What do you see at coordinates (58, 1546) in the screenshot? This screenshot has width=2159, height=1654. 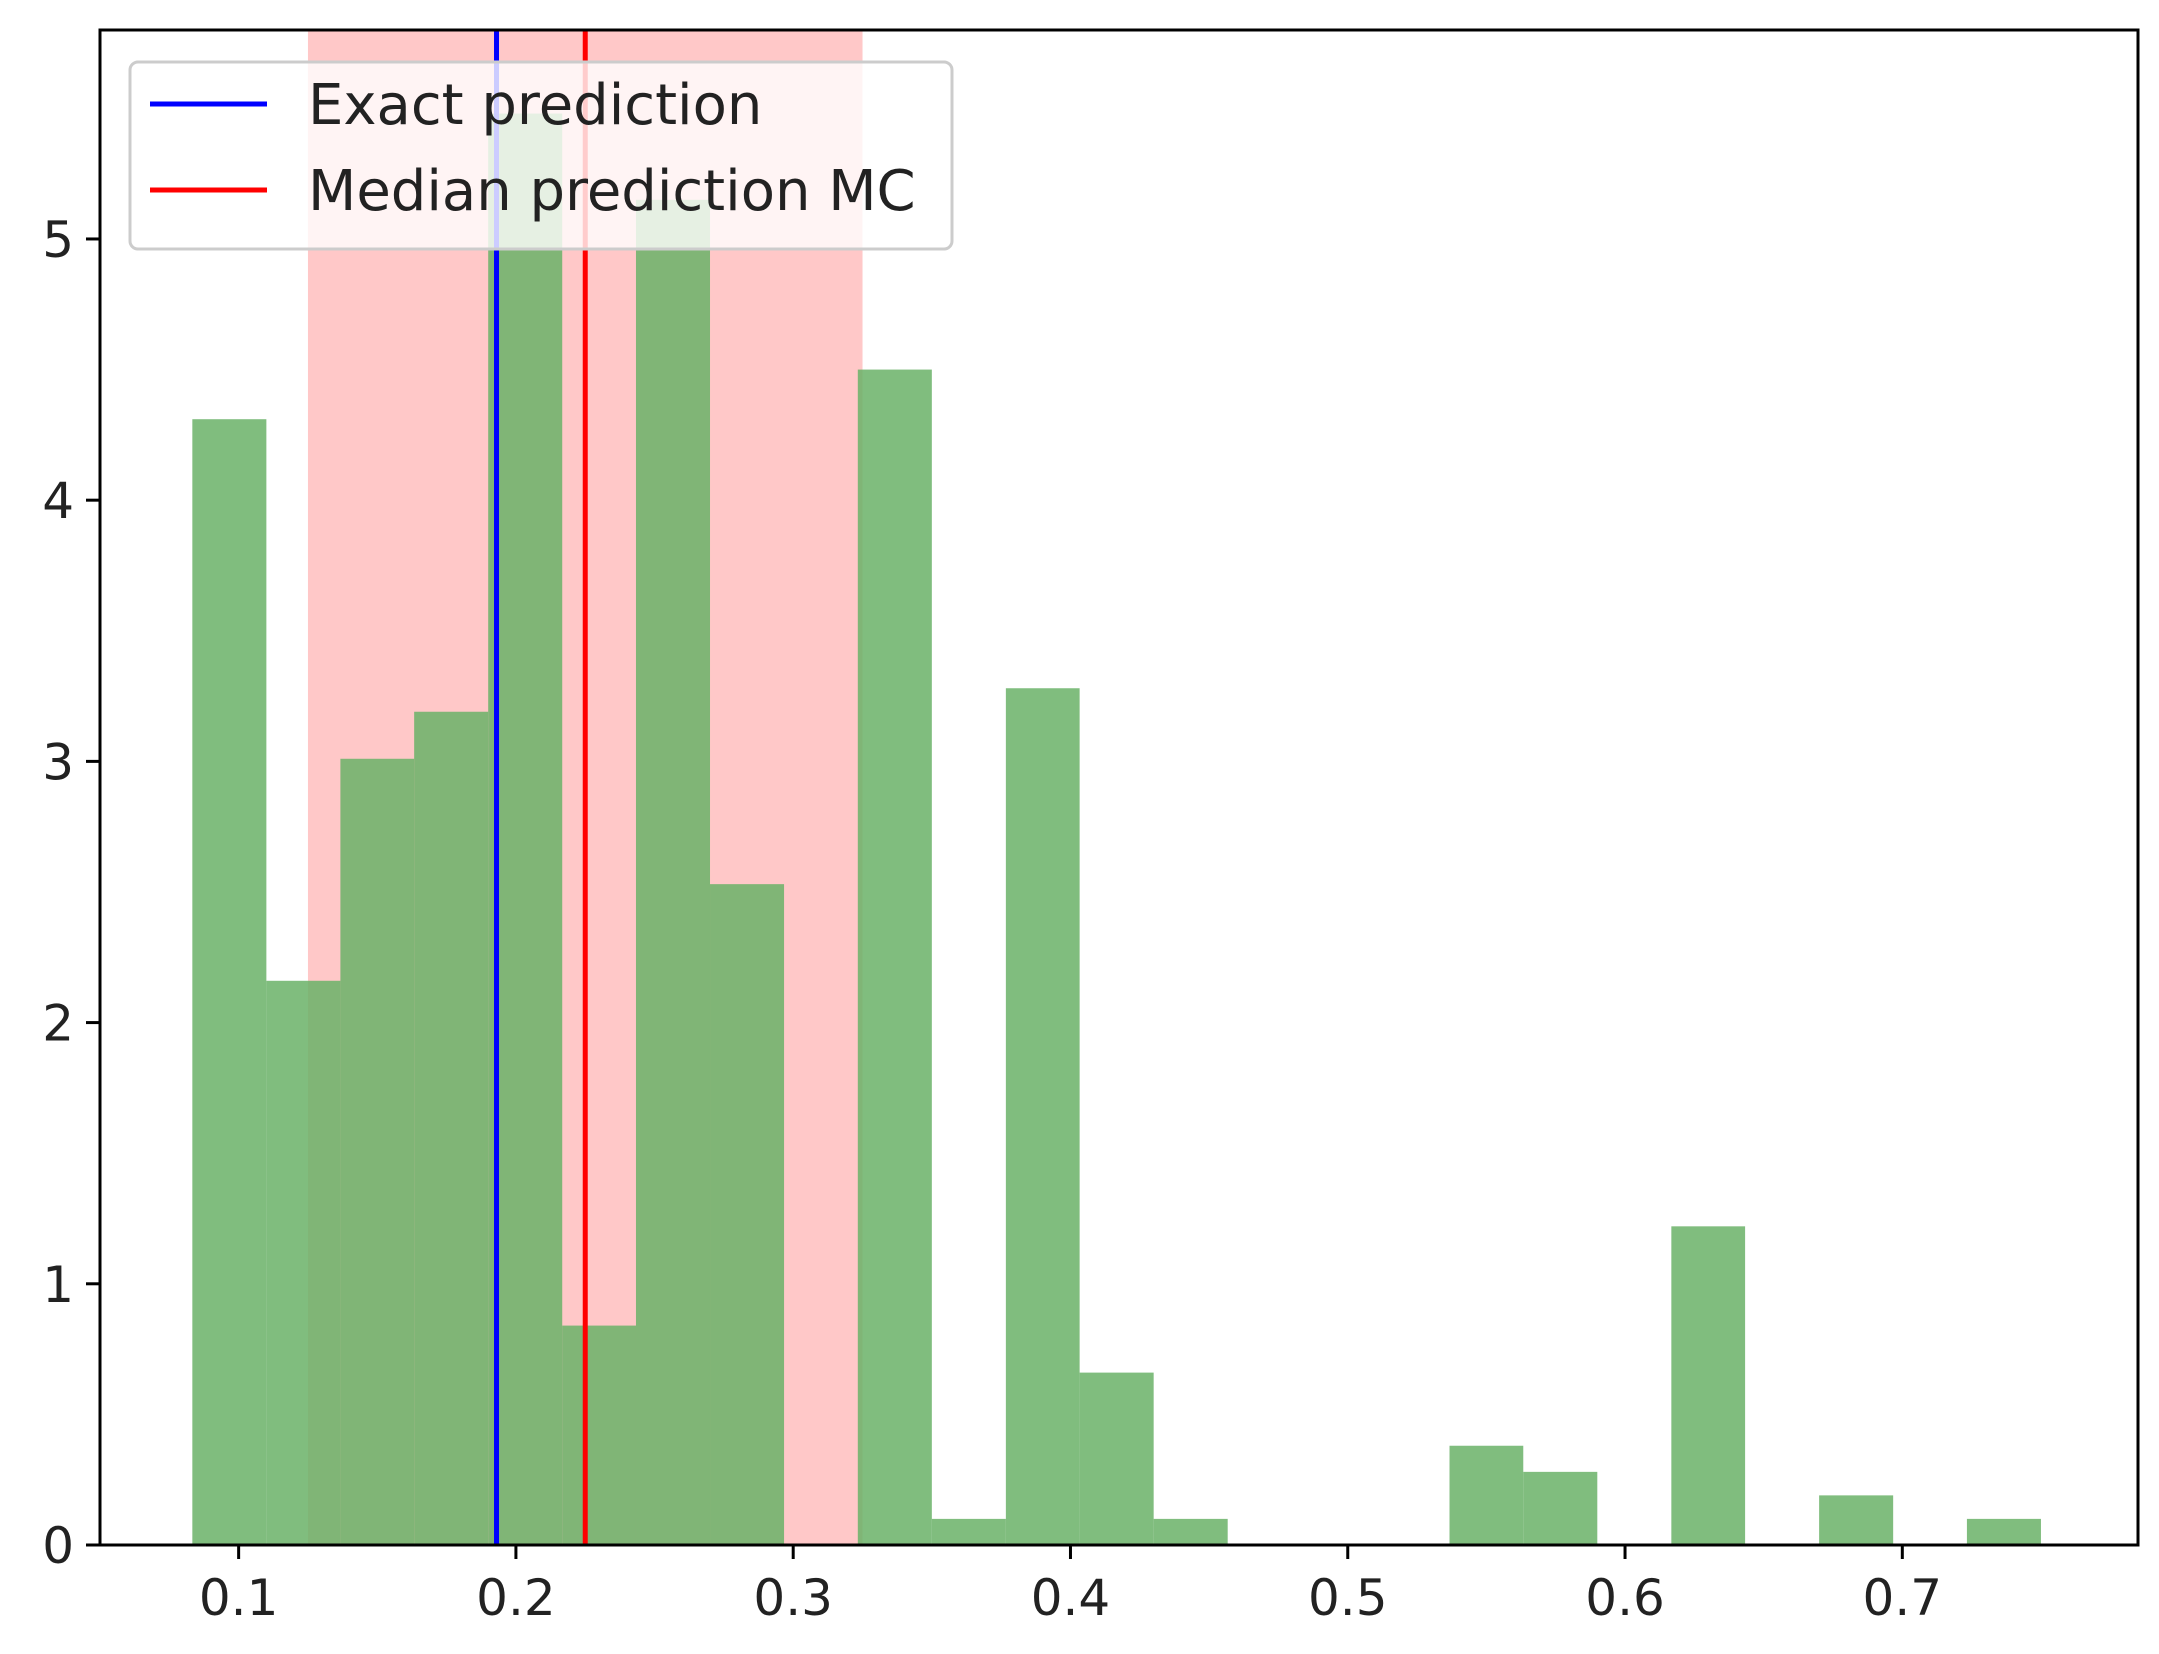 I see `y-tick-label: 0` at bounding box center [58, 1546].